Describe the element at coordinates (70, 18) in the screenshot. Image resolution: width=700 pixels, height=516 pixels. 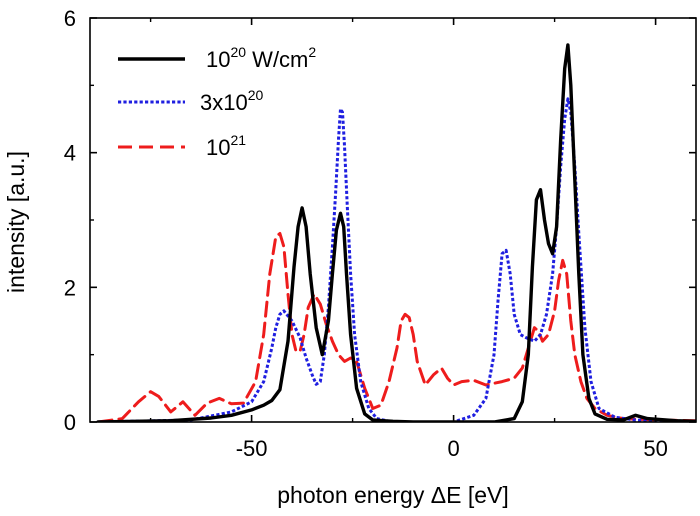
I see `y-tick-label: 6` at that location.